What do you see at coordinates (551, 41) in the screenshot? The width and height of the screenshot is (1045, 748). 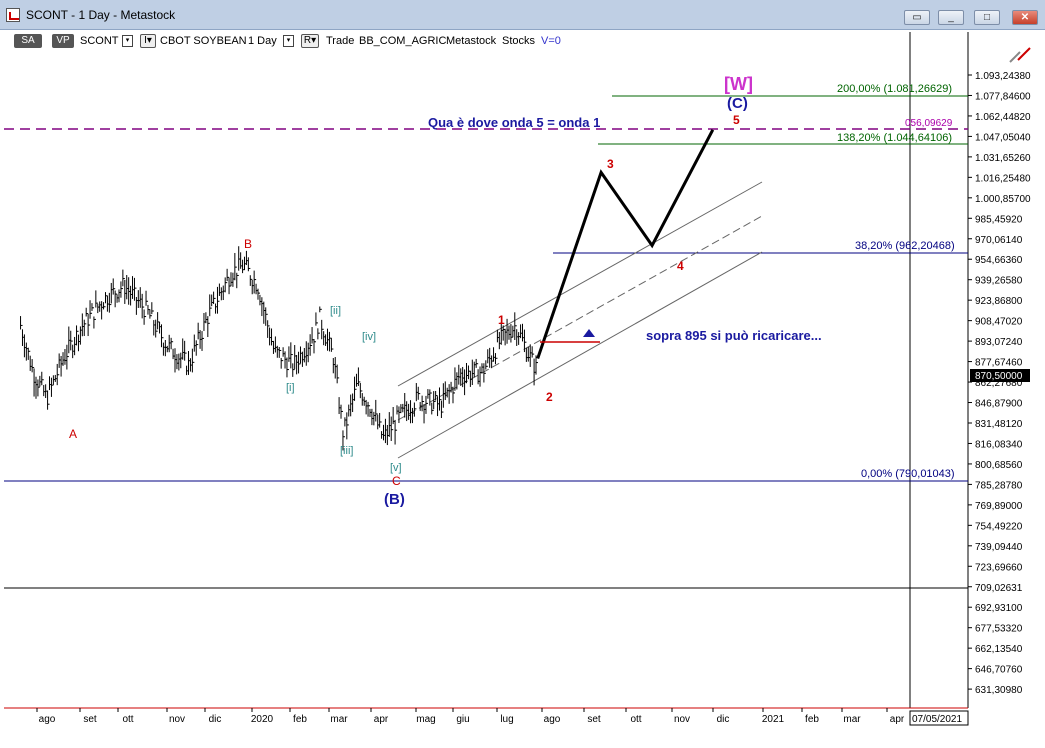 I see `volume-label: V=0` at bounding box center [551, 41].